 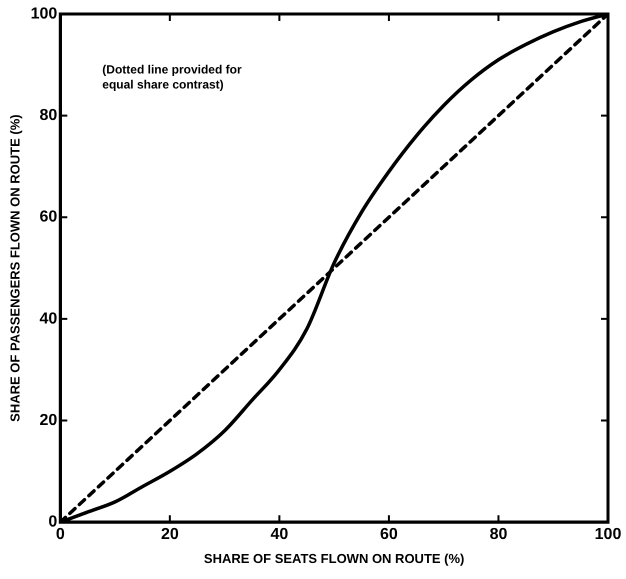 I want to click on x-tick-label: 100, so click(x=608, y=535).